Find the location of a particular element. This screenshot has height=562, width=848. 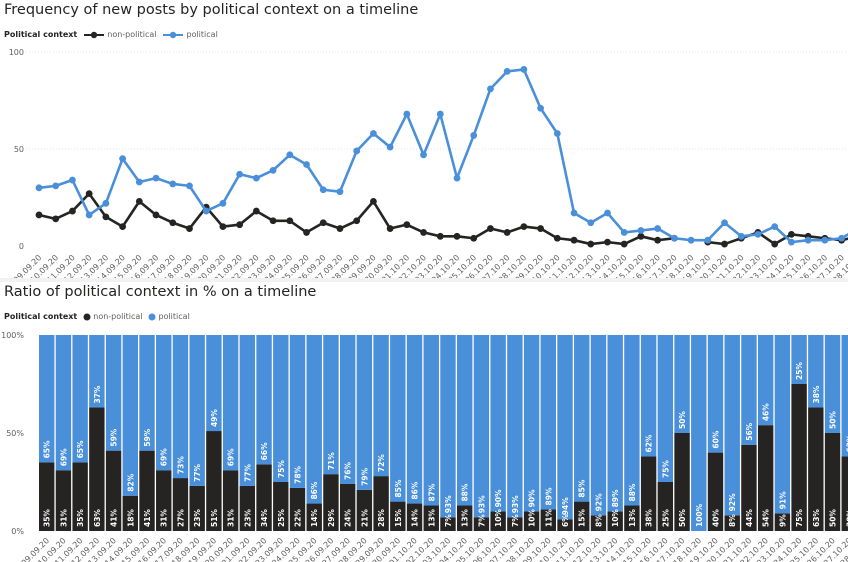

data-label-non-political: 75% is located at coordinates (799, 518).